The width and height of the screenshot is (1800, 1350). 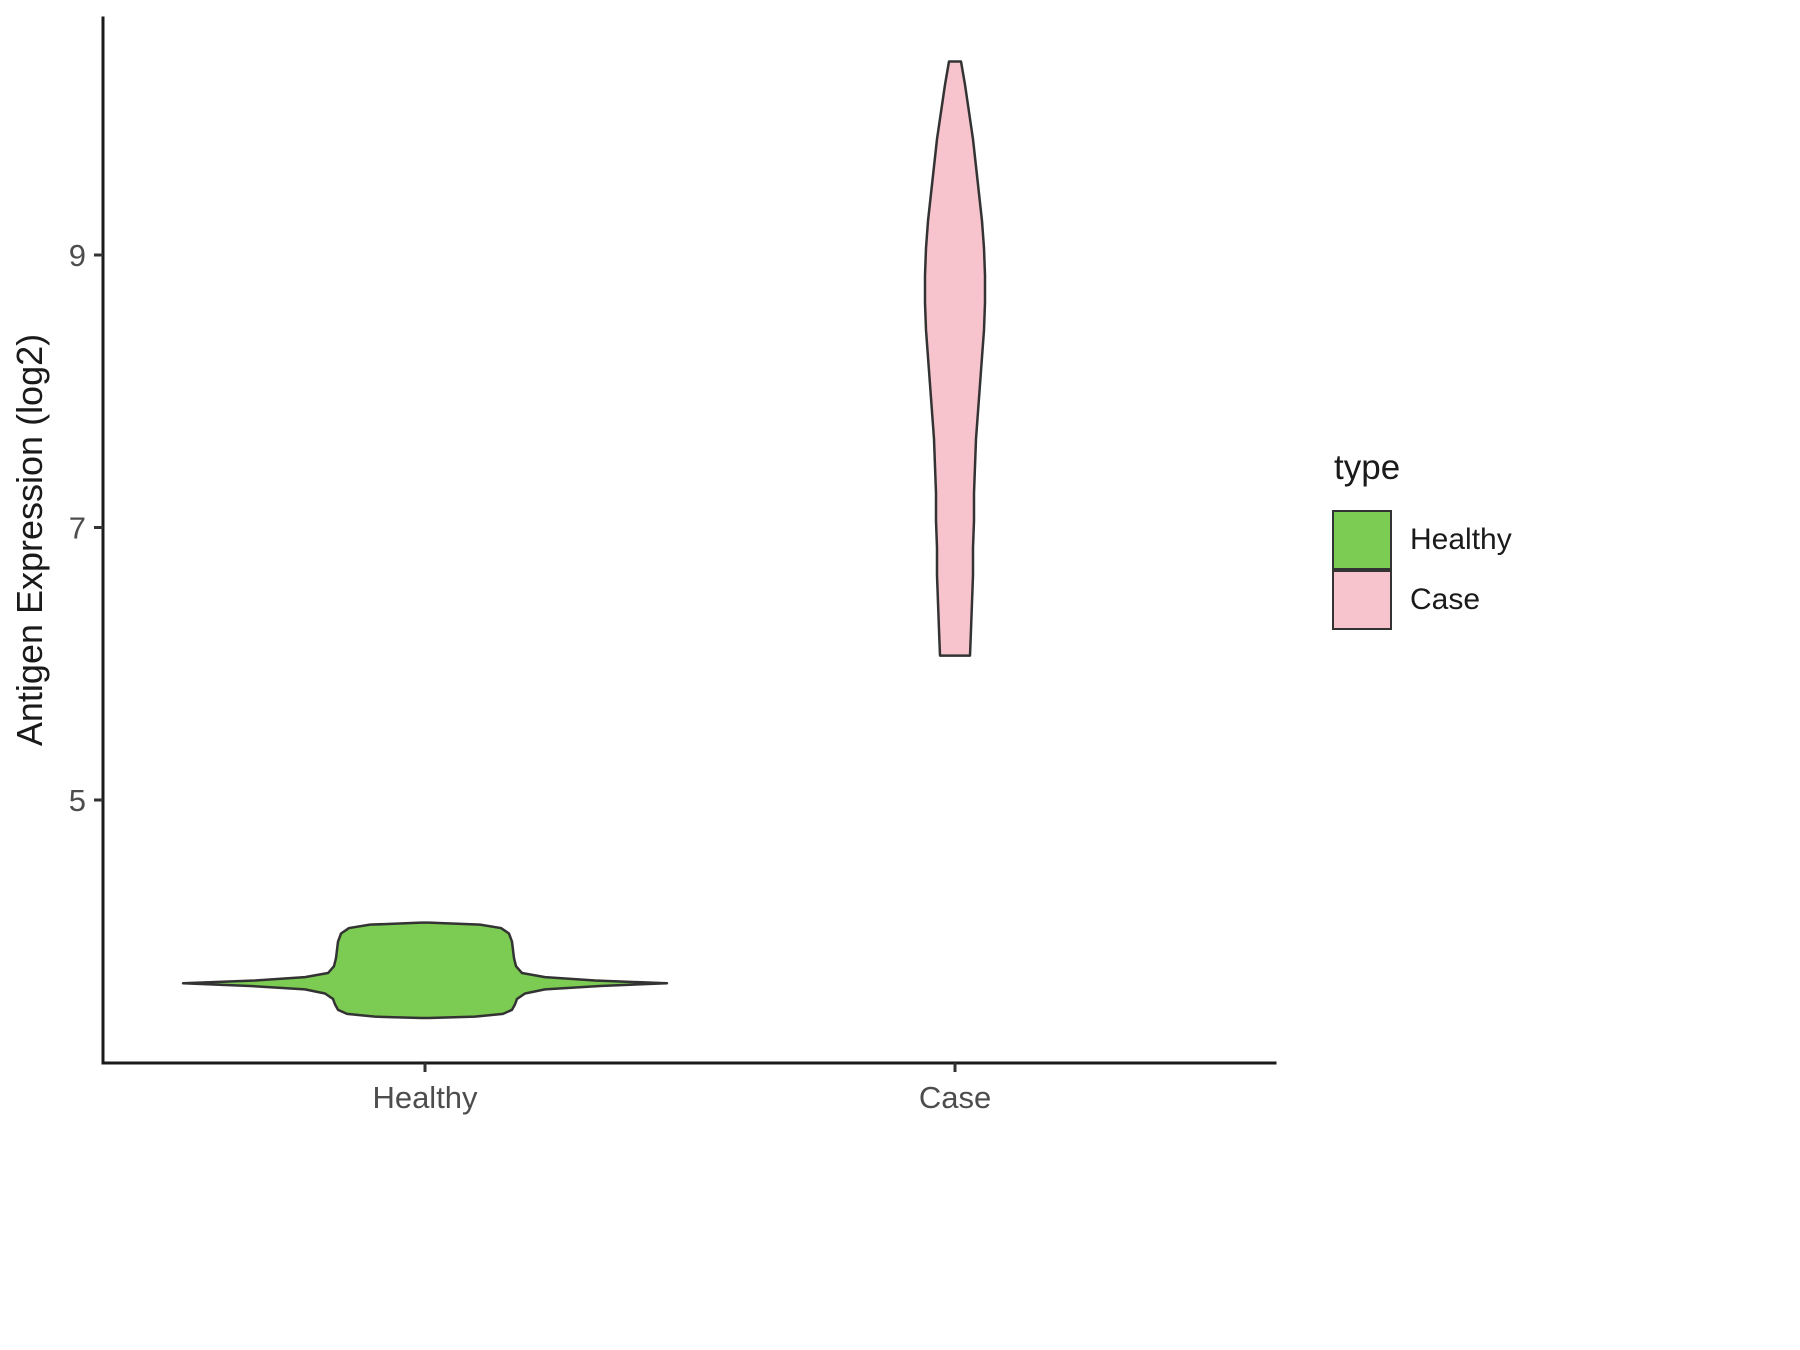 I want to click on legend-item-case: Case, so click(x=1422, y=600).